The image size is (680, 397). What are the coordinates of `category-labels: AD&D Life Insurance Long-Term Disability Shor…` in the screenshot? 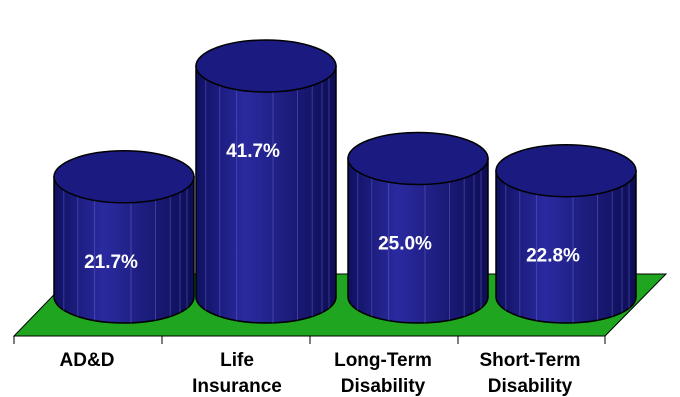 It's located at (320, 373).